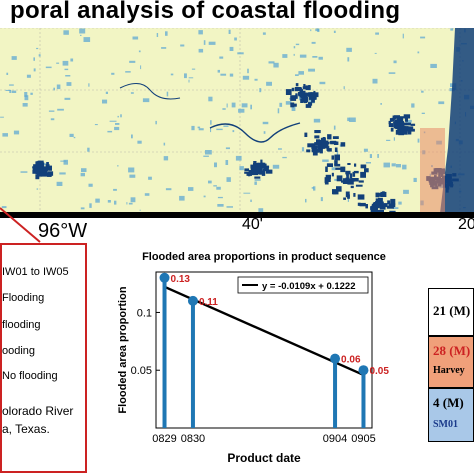 Image resolution: width=474 pixels, height=474 pixels. I want to click on left-legend-item: No flooding, so click(30, 376).